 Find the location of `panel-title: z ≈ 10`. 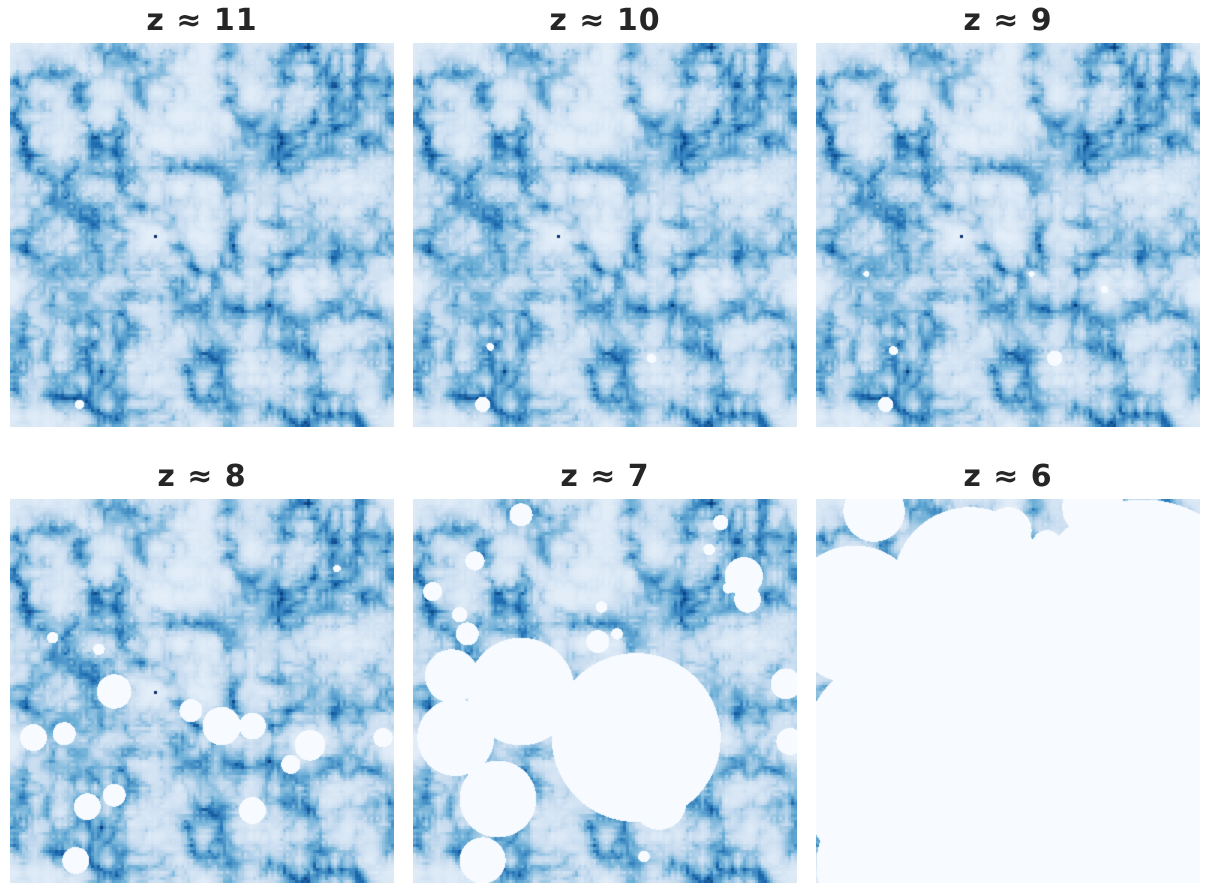

panel-title: z ≈ 10 is located at coordinates (605, 21).